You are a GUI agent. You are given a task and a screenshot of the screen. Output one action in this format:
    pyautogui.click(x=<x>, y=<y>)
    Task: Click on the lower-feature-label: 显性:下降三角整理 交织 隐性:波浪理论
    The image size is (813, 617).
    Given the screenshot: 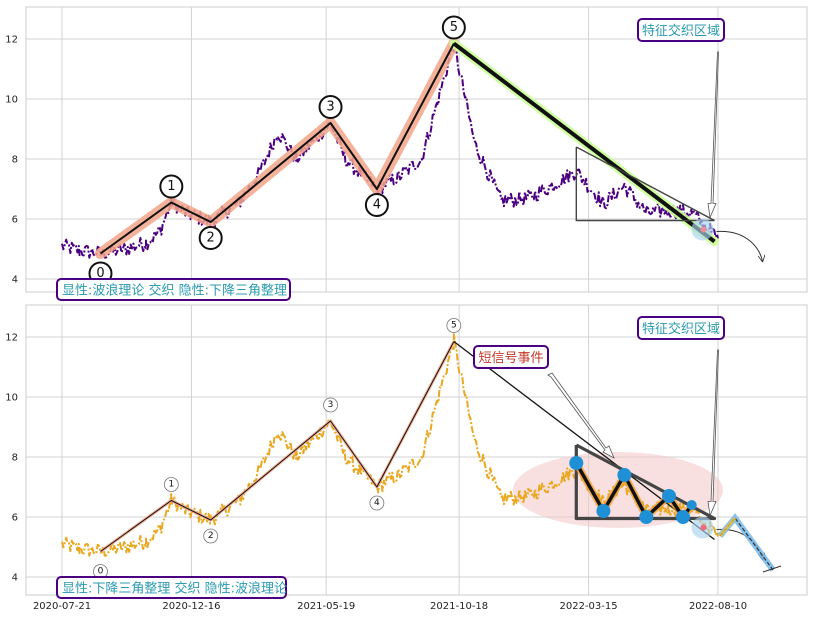 What is the action you would take?
    pyautogui.click(x=174, y=589)
    